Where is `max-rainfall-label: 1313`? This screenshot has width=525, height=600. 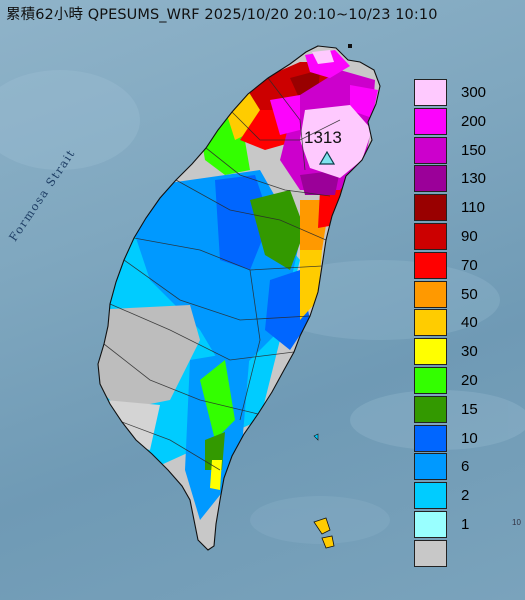
max-rainfall-label: 1313 is located at coordinates (323, 137).